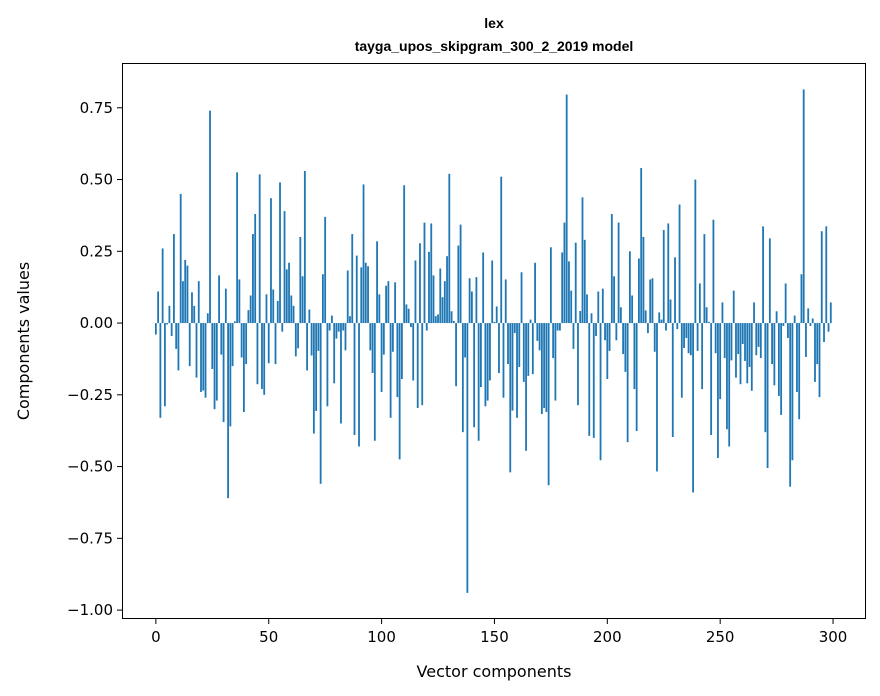 This screenshot has height=696, width=880. Describe the element at coordinates (96, 180) in the screenshot. I see `y-tick-label: 0.50` at that location.